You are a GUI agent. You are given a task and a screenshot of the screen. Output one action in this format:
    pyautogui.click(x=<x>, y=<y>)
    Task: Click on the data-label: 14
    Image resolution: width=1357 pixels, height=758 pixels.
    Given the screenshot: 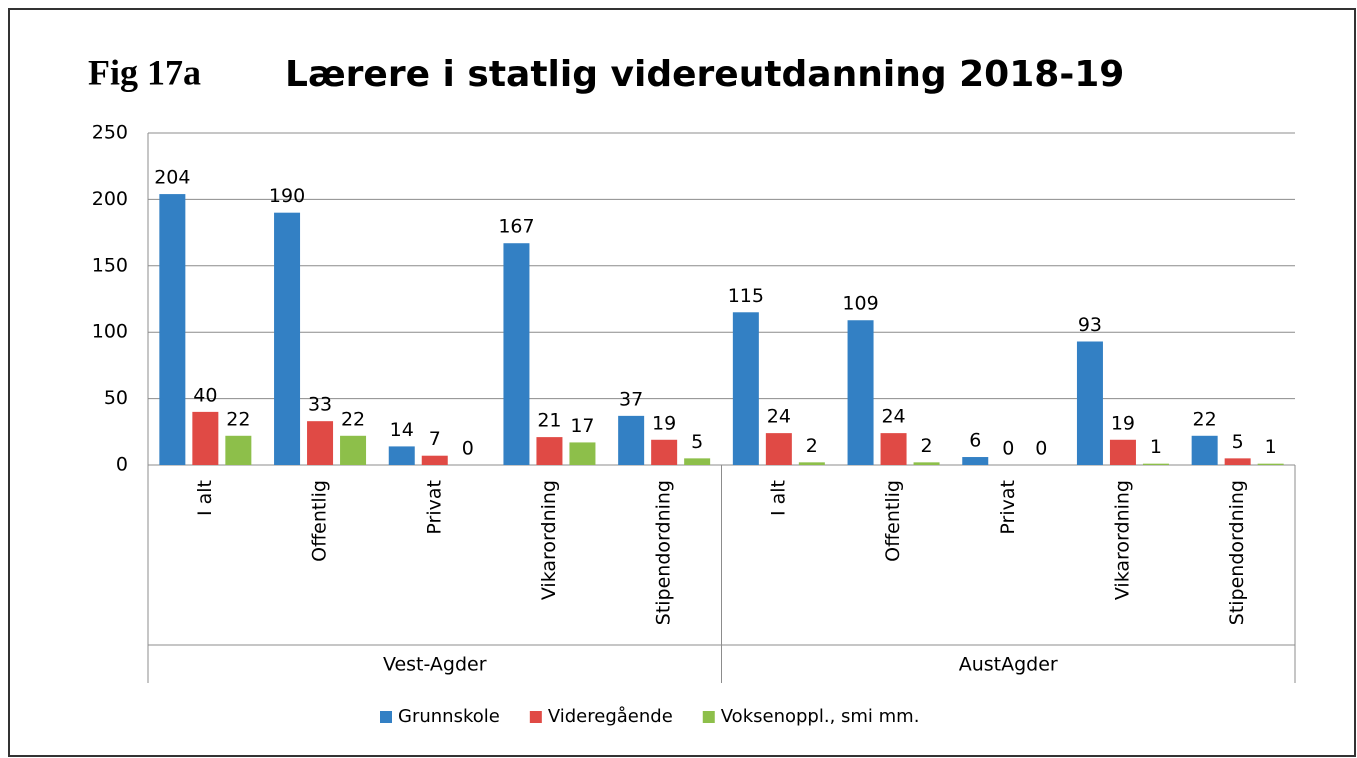 What is the action you would take?
    pyautogui.click(x=402, y=430)
    